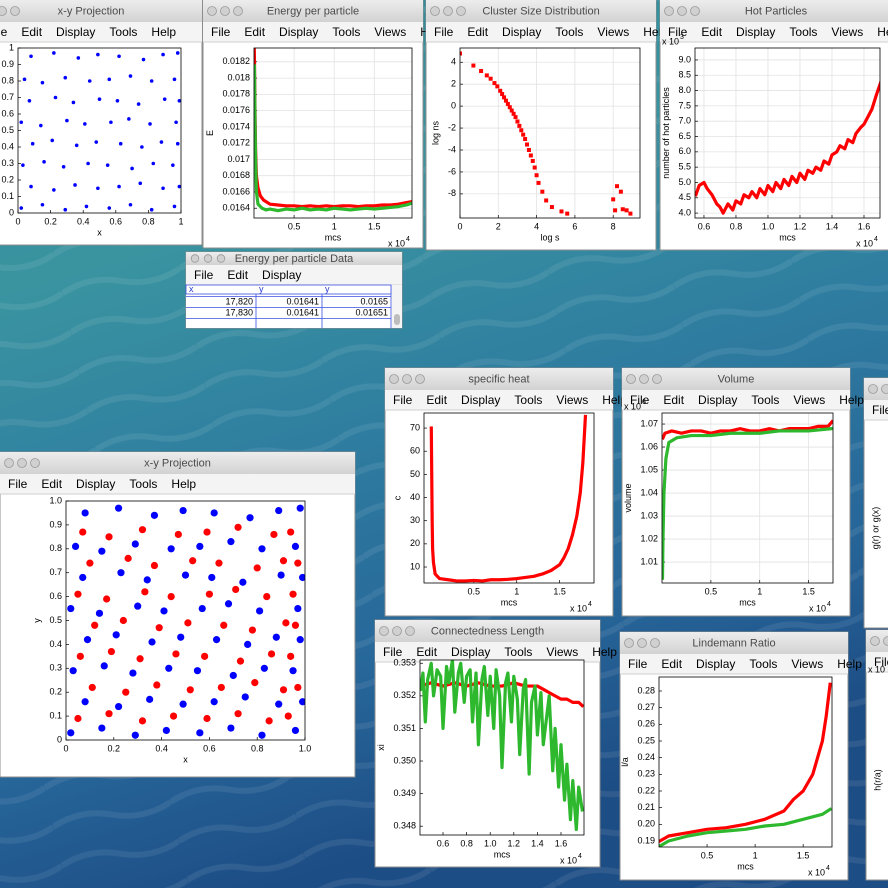 This screenshot has width=888, height=888. Describe the element at coordinates (768, 226) in the screenshot. I see `x-tick-label: 1.0` at that location.